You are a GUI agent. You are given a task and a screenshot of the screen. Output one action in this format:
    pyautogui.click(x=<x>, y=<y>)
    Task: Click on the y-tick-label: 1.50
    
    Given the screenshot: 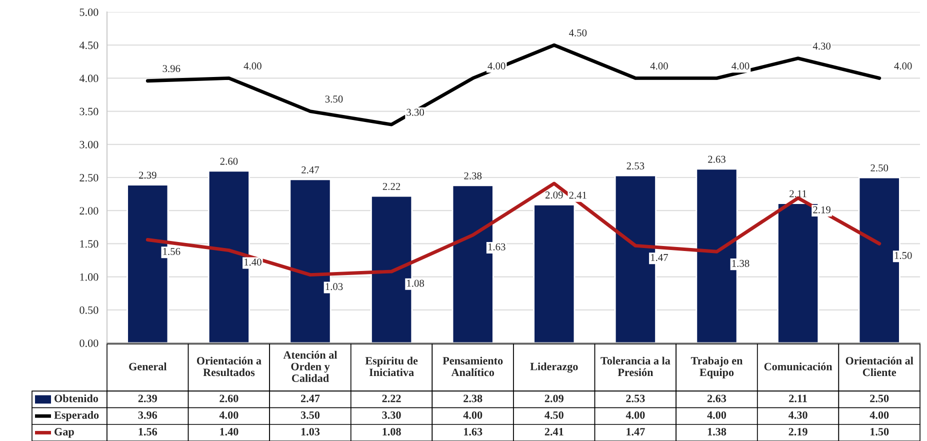 What is the action you would take?
    pyautogui.click(x=89, y=244)
    